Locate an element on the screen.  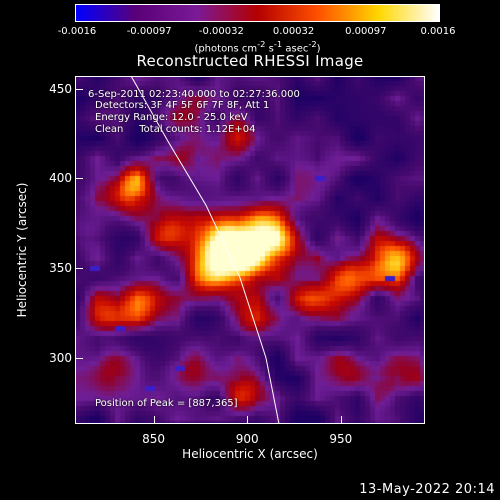
algorithm-annotation: Clean Total counts: 1.12E+04 is located at coordinates (175, 129).